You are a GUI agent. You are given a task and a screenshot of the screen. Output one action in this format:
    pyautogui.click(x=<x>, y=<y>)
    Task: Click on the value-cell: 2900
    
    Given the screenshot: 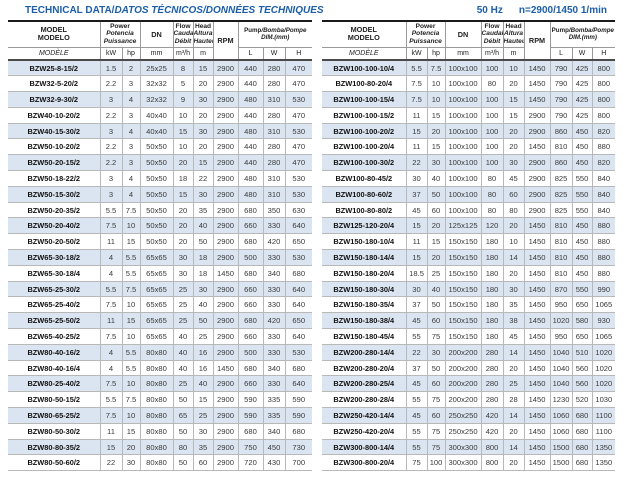 What is the action you would take?
    pyautogui.click(x=225, y=415)
    